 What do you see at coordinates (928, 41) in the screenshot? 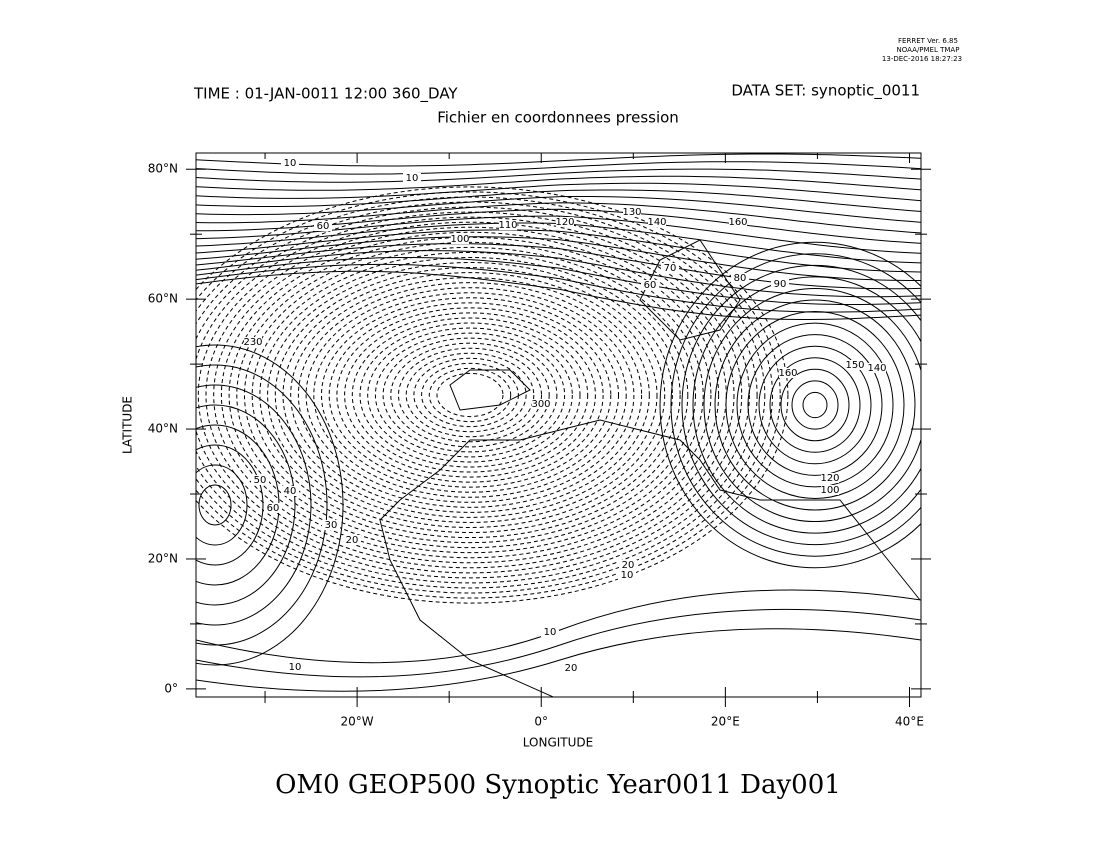
I see `software: FERRET Ver. 6.85` at bounding box center [928, 41].